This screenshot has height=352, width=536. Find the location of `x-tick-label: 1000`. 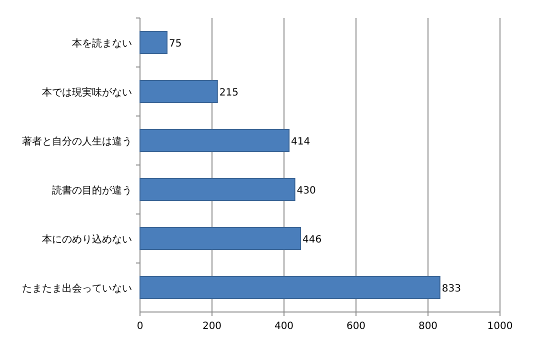

x-tick-label: 1000 is located at coordinates (500, 326).